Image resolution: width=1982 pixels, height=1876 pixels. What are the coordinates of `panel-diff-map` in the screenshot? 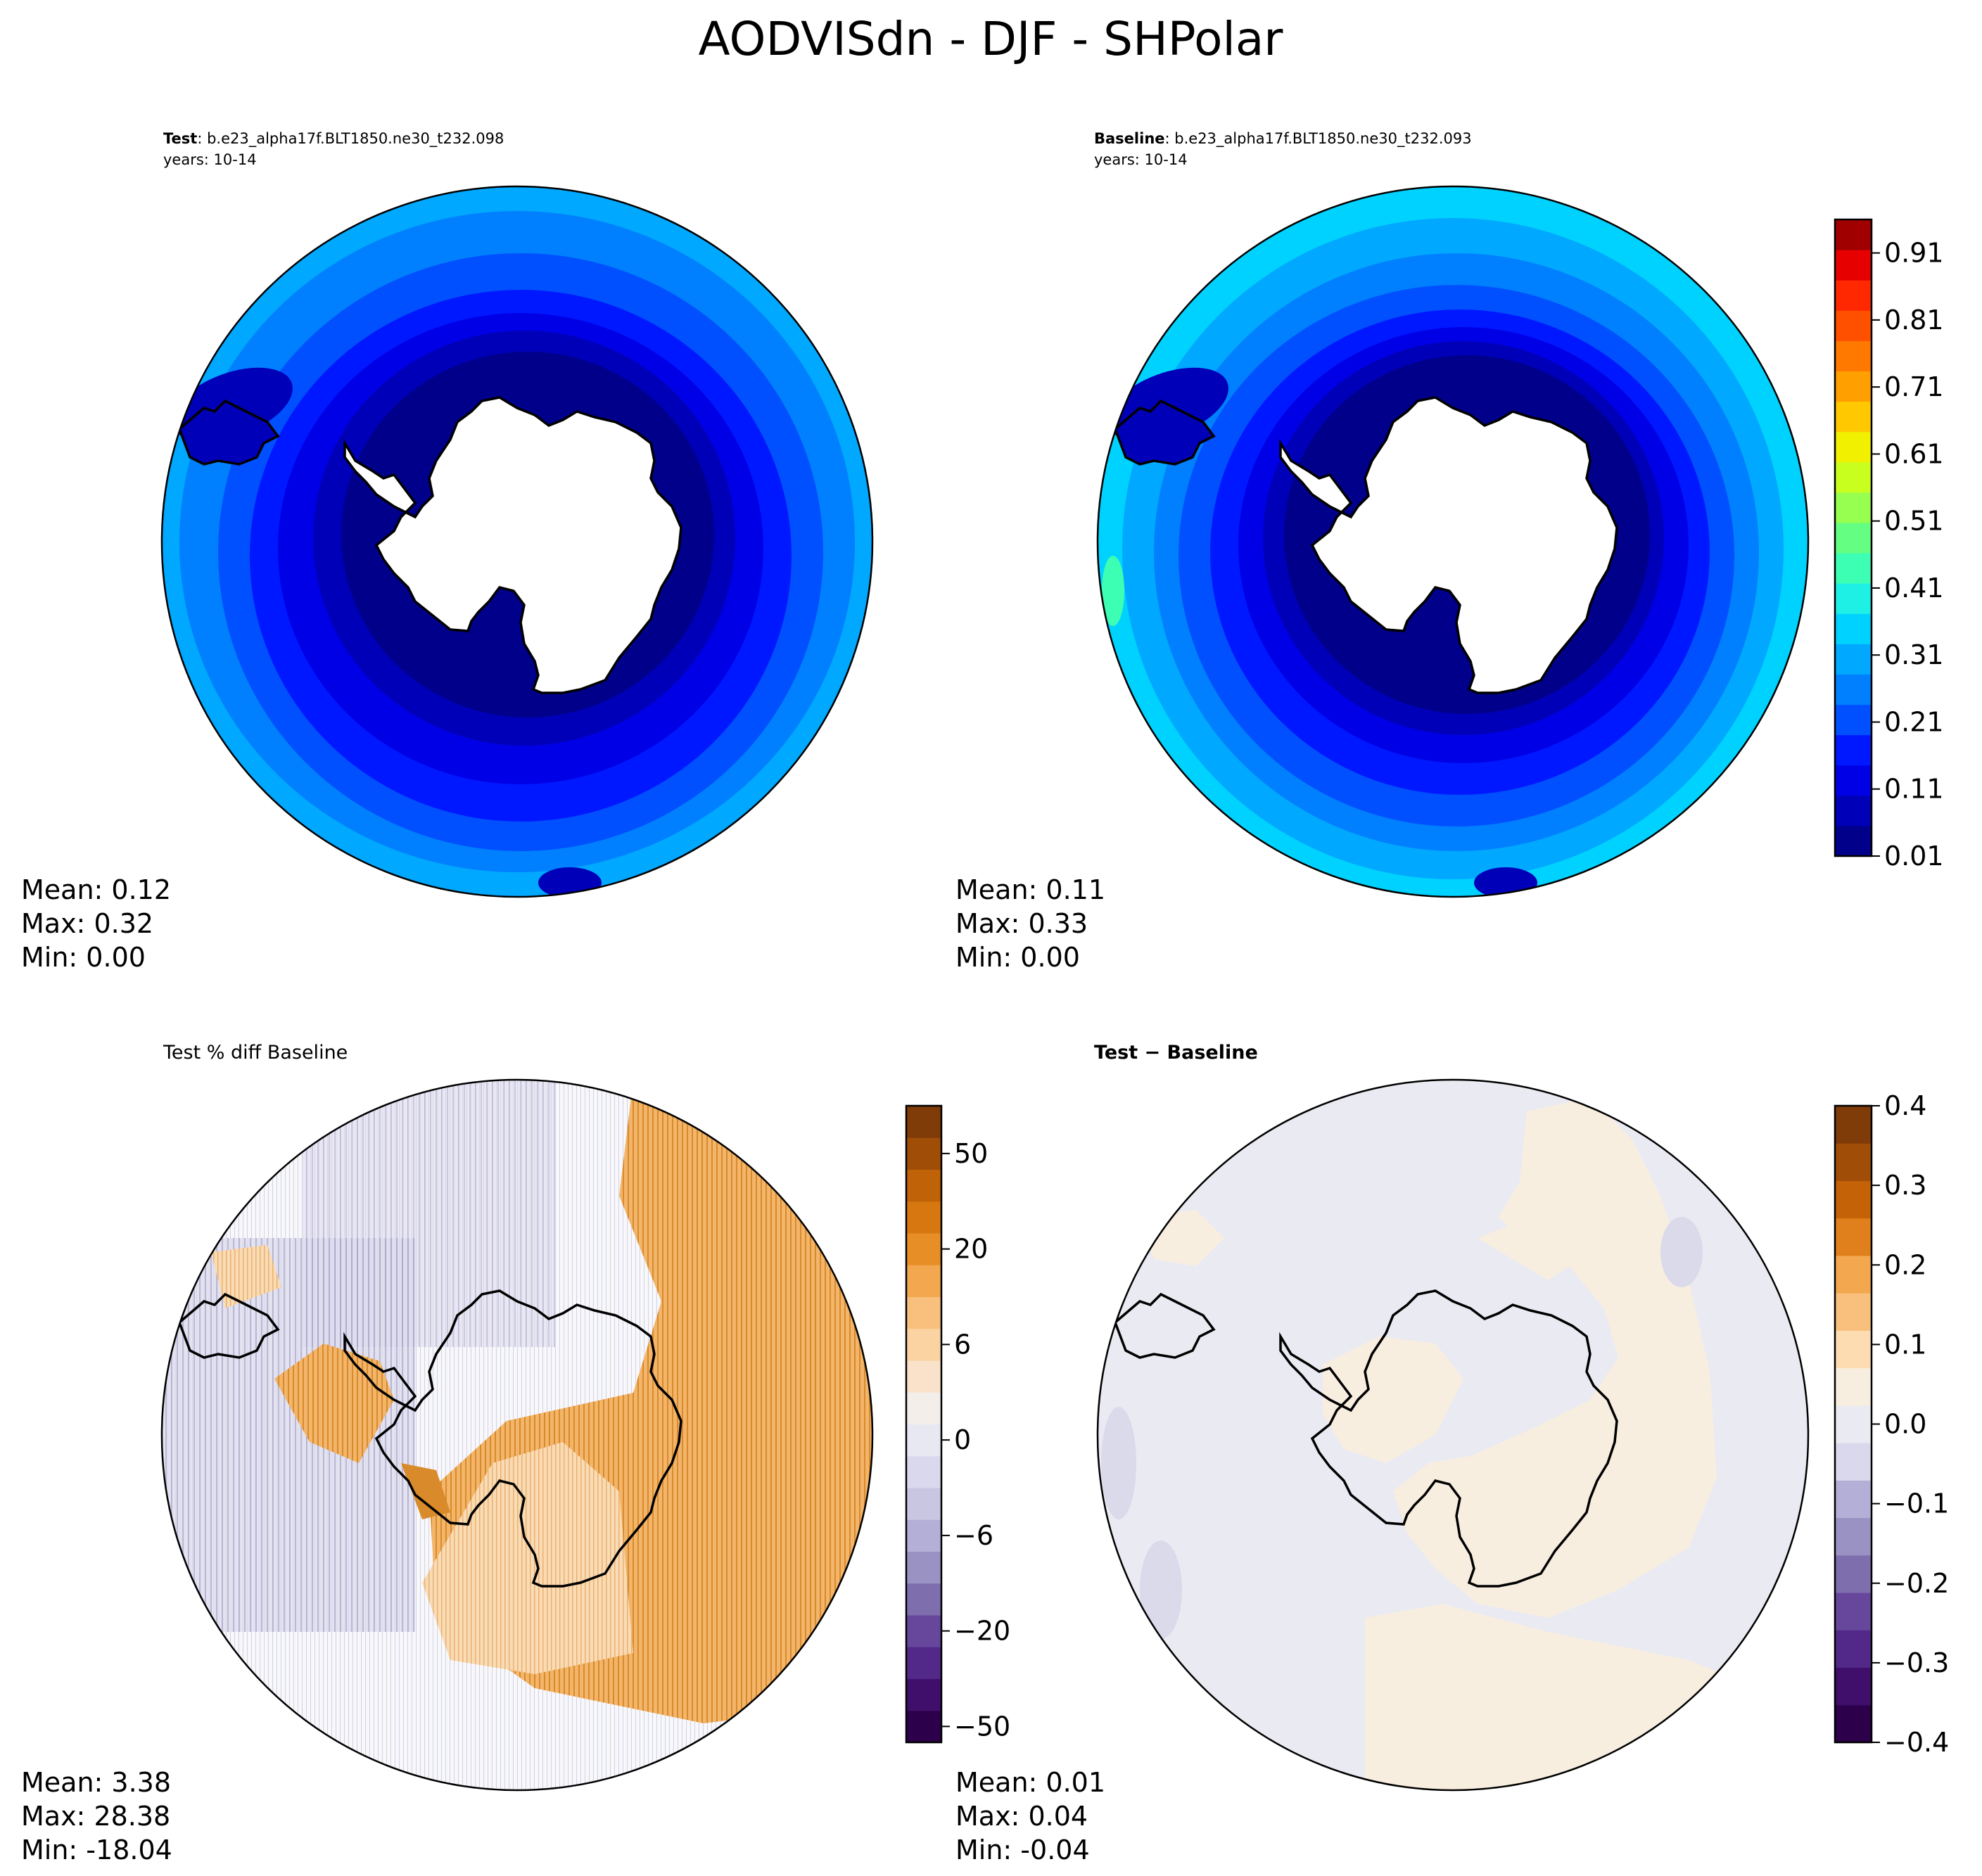 It's located at (1453, 1435).